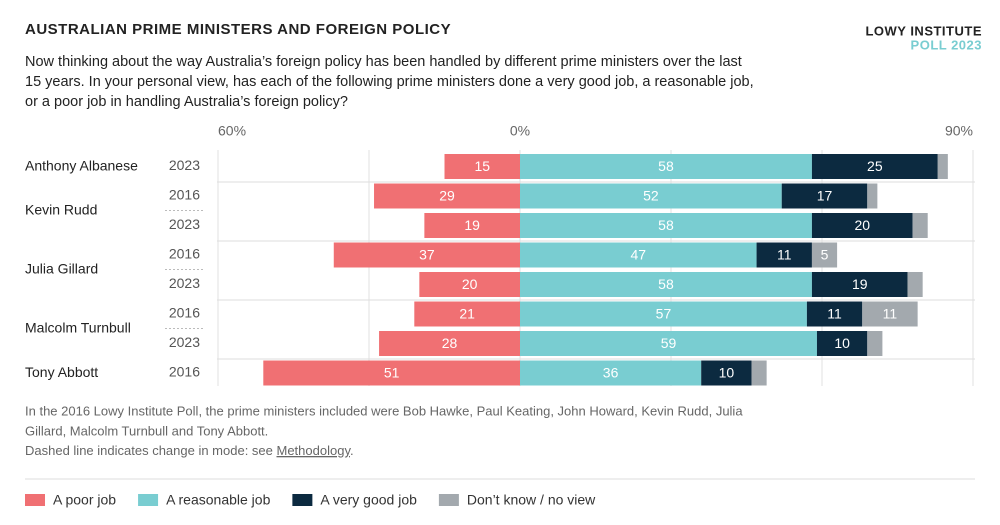 The width and height of the screenshot is (1000, 525). I want to click on x-tick-label: 90%, so click(959, 131).